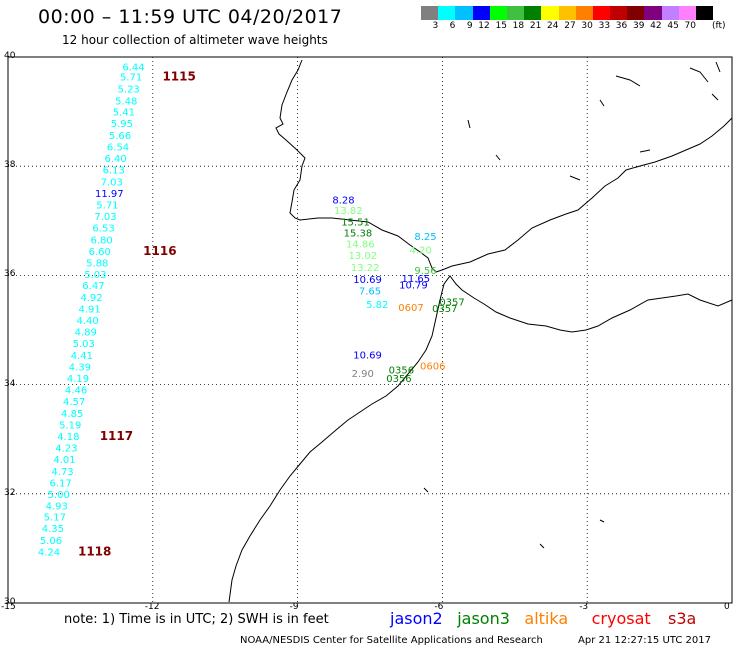  Describe the element at coordinates (535, 26) in the screenshot. I see `scale-label: 21` at that location.